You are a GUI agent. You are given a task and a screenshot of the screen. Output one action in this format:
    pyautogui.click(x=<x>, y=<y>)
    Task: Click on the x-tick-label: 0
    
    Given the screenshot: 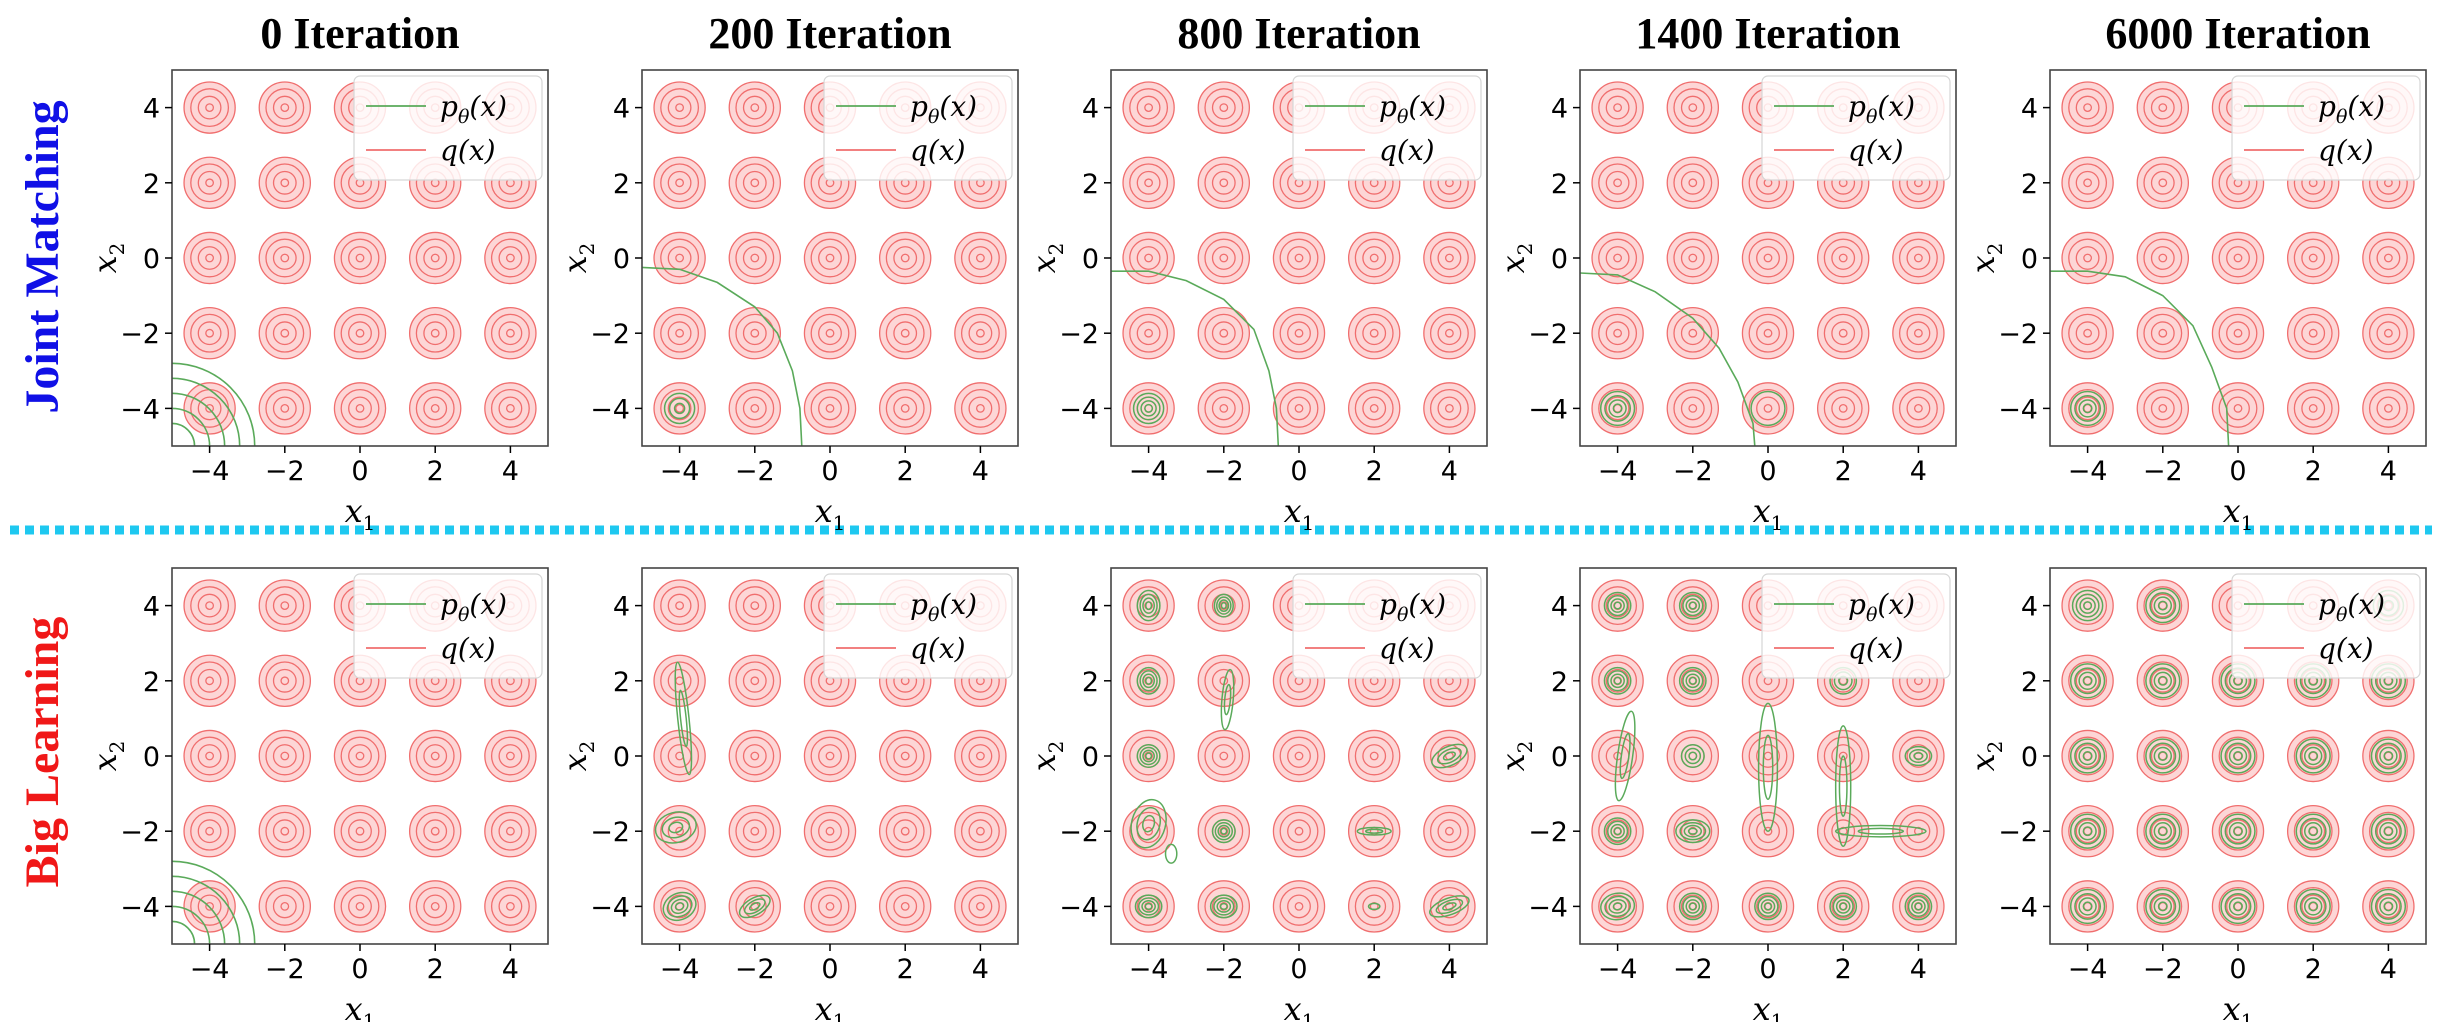 What is the action you would take?
    pyautogui.click(x=2237, y=969)
    